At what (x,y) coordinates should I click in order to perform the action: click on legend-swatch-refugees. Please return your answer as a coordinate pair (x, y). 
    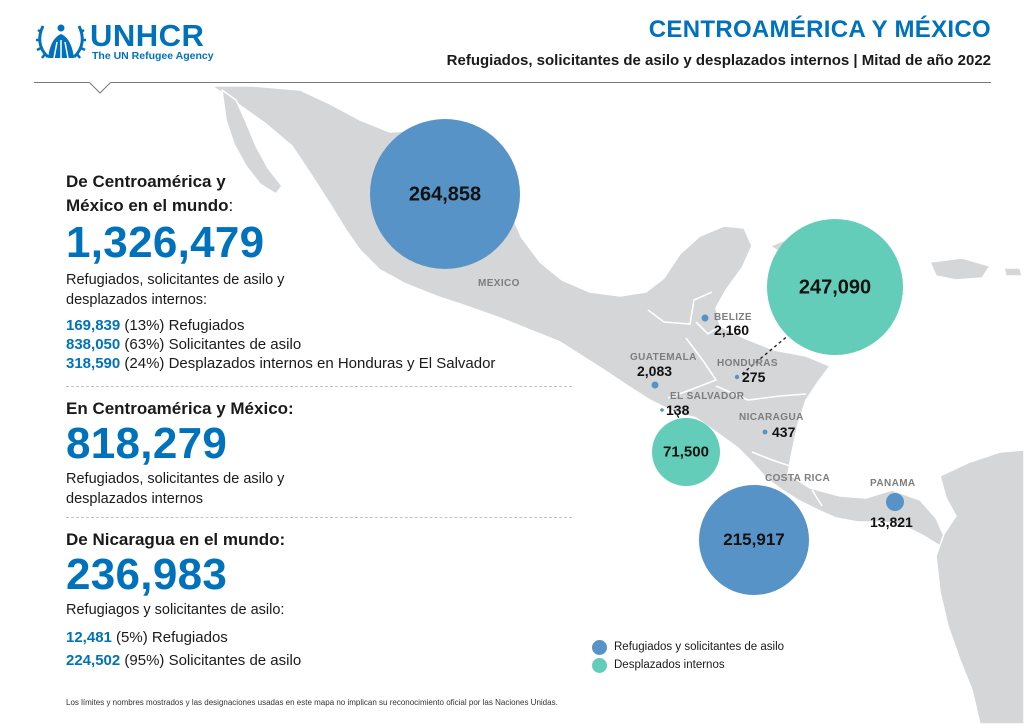
    Looking at the image, I should click on (599, 647).